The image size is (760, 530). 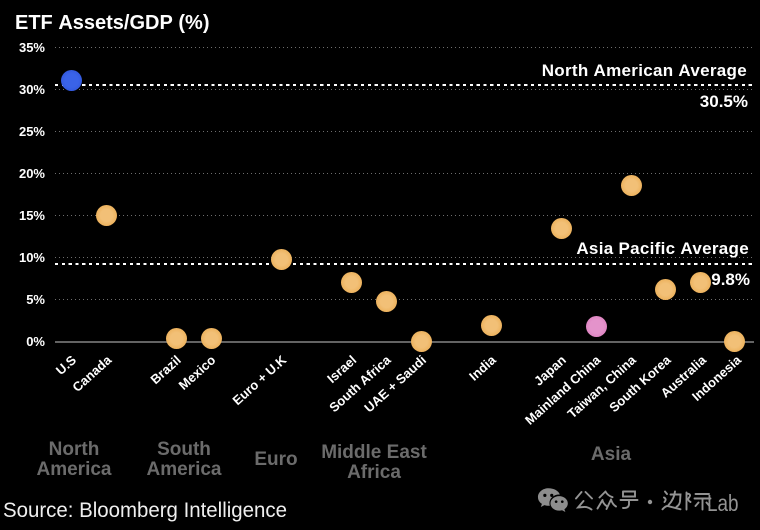 What do you see at coordinates (723, 502) in the screenshot?
I see `svg-text: Lab` at bounding box center [723, 502].